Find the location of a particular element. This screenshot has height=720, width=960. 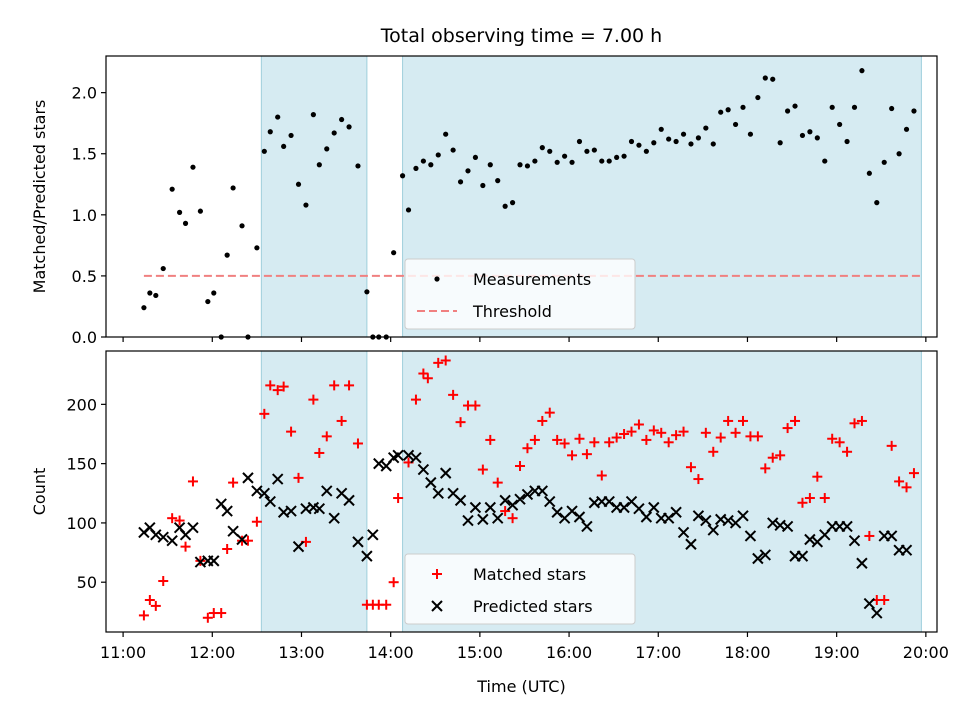

x-tick-label: 15:00 is located at coordinates (480, 652).